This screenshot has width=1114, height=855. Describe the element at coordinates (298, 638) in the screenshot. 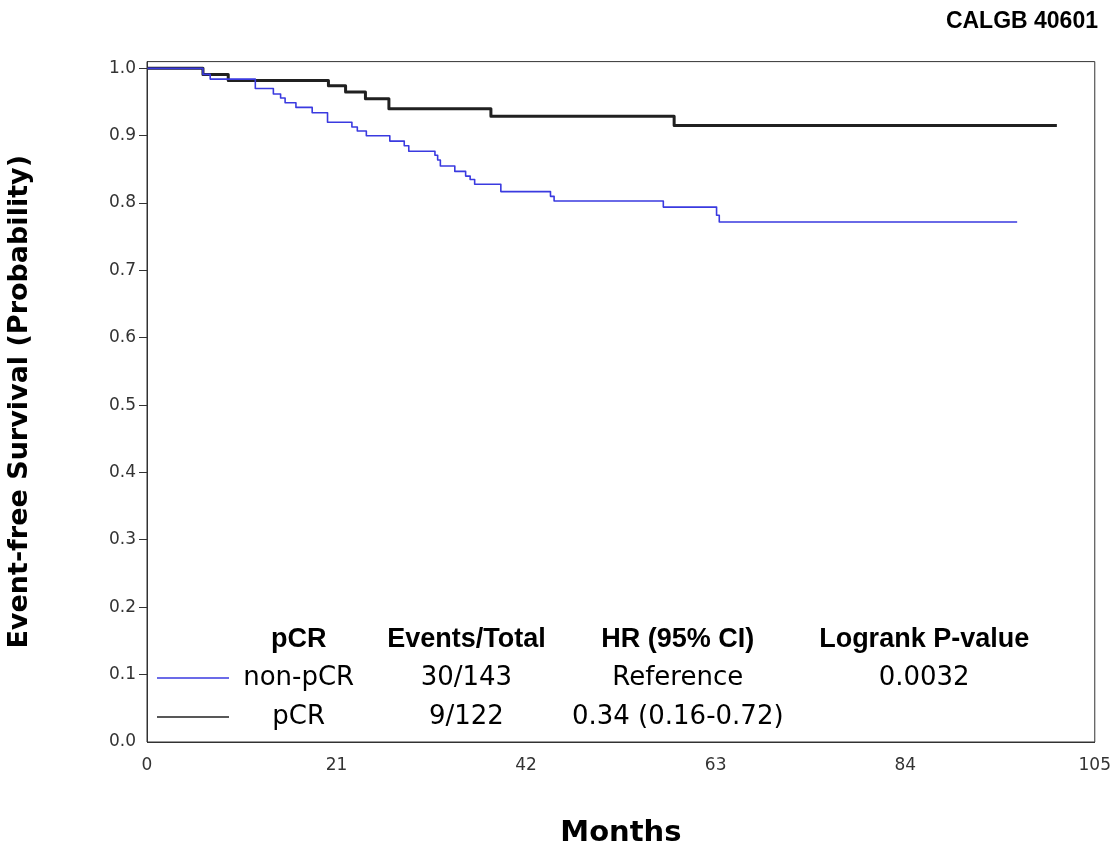

I see `legend-title: pCR` at that location.